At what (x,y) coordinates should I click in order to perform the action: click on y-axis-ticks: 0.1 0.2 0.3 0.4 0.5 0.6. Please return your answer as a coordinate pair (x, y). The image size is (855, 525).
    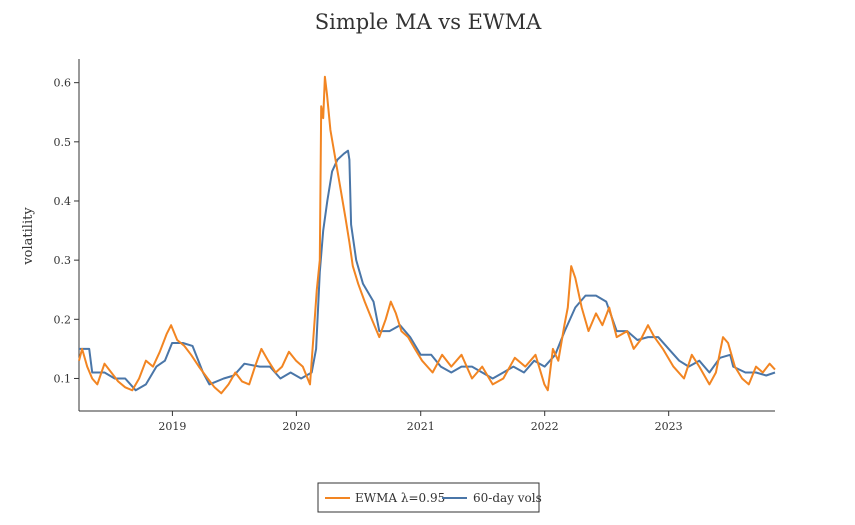
    Looking at the image, I should click on (66, 231).